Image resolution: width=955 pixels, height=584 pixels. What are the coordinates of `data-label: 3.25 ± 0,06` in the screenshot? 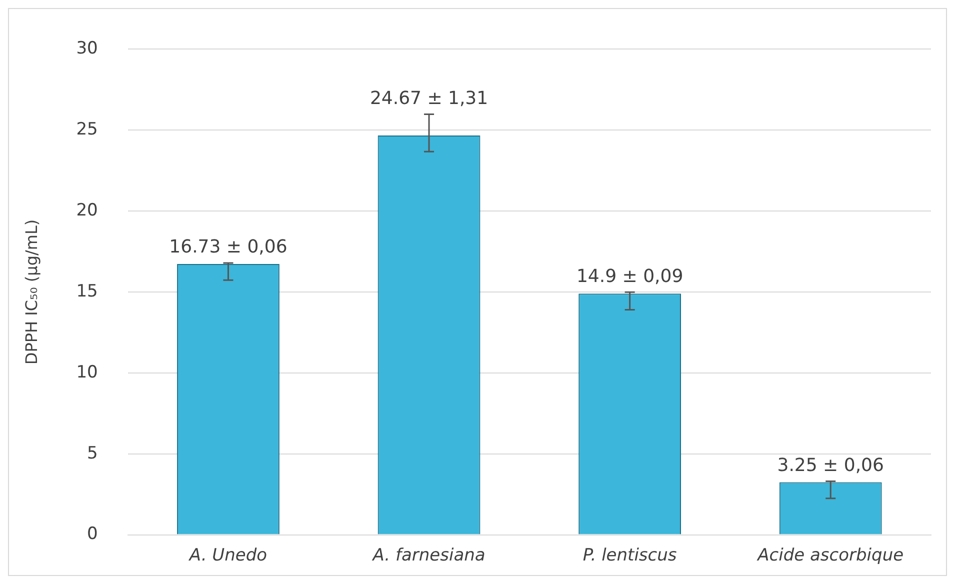 It's located at (830, 465).